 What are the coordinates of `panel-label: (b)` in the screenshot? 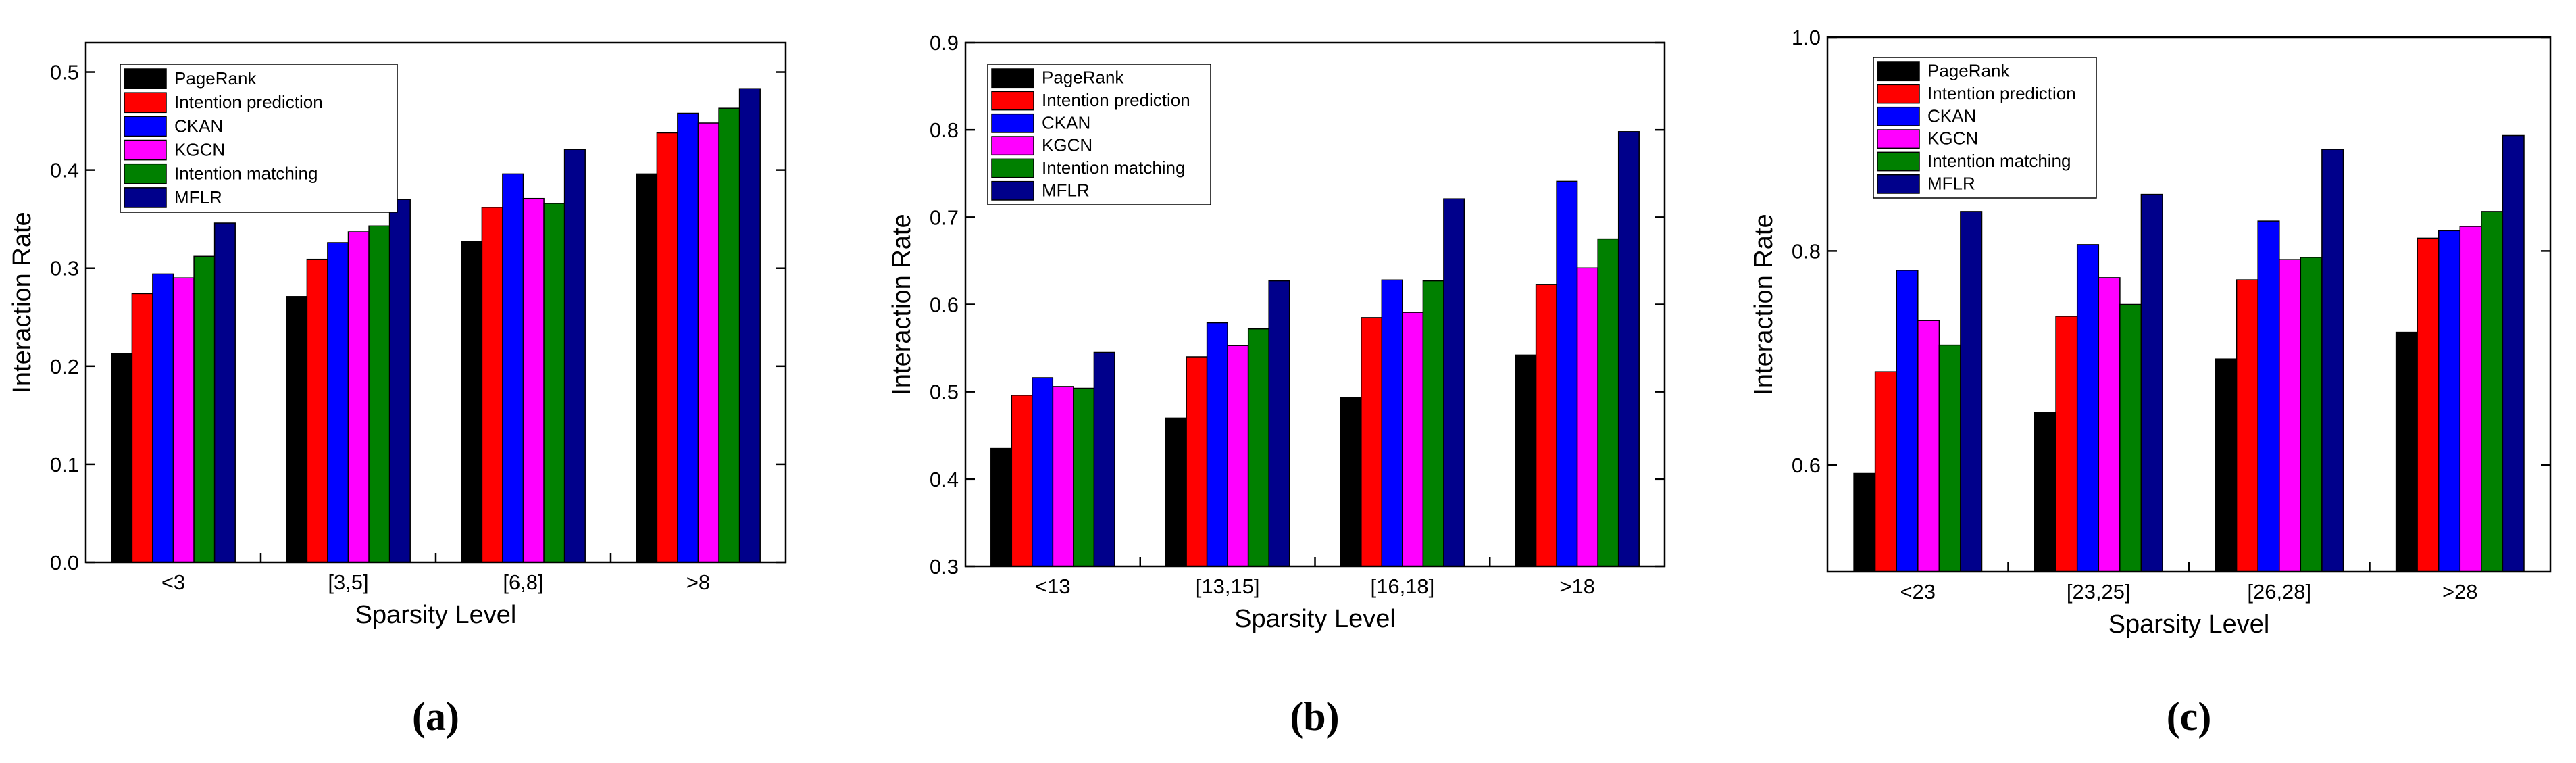 It's located at (1314, 717).